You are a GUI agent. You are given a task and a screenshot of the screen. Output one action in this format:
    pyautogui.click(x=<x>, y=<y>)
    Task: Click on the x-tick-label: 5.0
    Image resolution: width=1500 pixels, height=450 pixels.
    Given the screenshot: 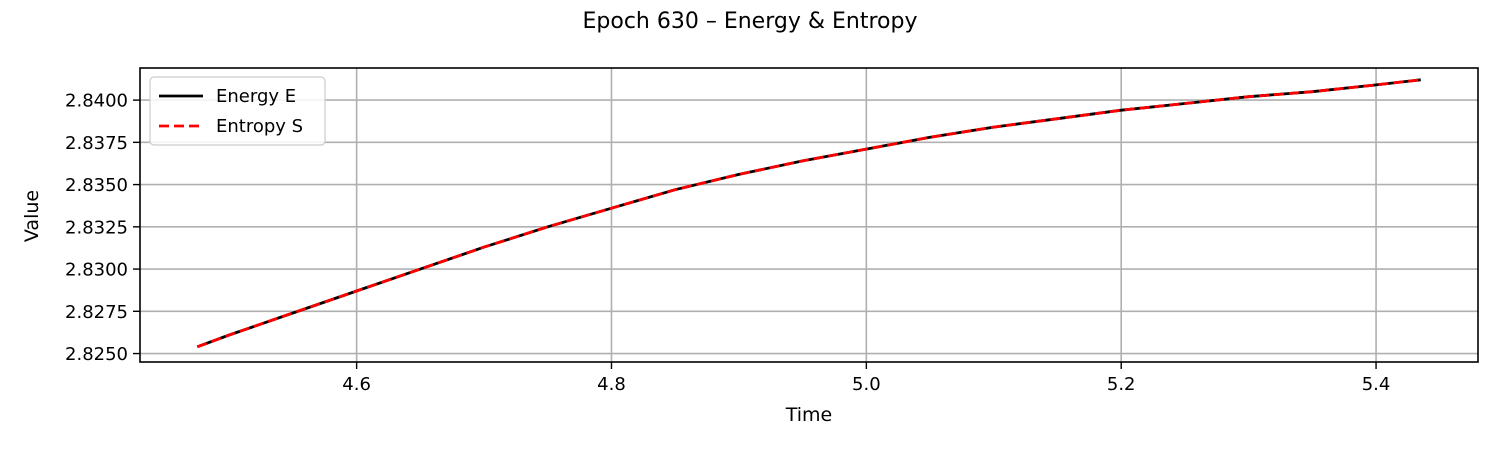 What is the action you would take?
    pyautogui.click(x=866, y=384)
    